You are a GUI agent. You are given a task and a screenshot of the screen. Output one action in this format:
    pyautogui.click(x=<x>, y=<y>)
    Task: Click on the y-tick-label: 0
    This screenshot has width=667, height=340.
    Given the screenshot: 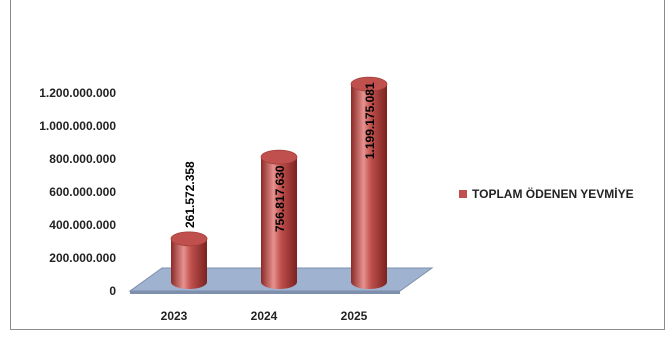 What is the action you would take?
    pyautogui.click(x=112, y=291)
    